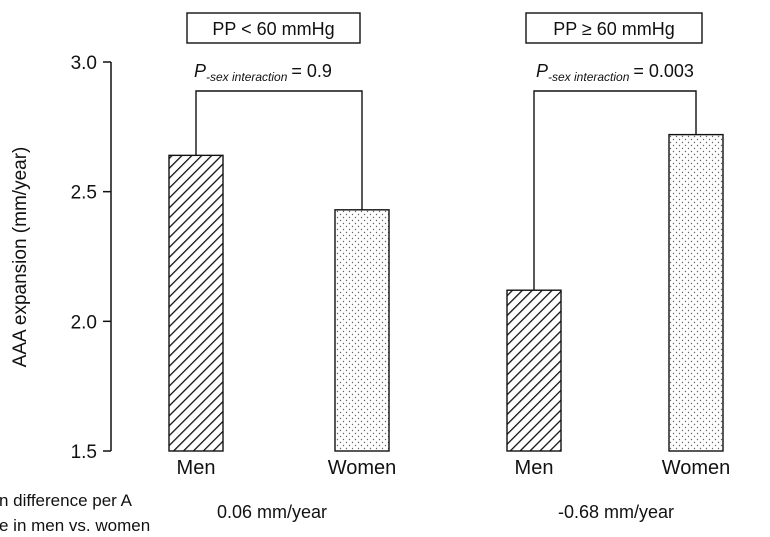 This screenshot has height=537, width=770. I want to click on y-tick-label-0: 1.5, so click(84, 452).